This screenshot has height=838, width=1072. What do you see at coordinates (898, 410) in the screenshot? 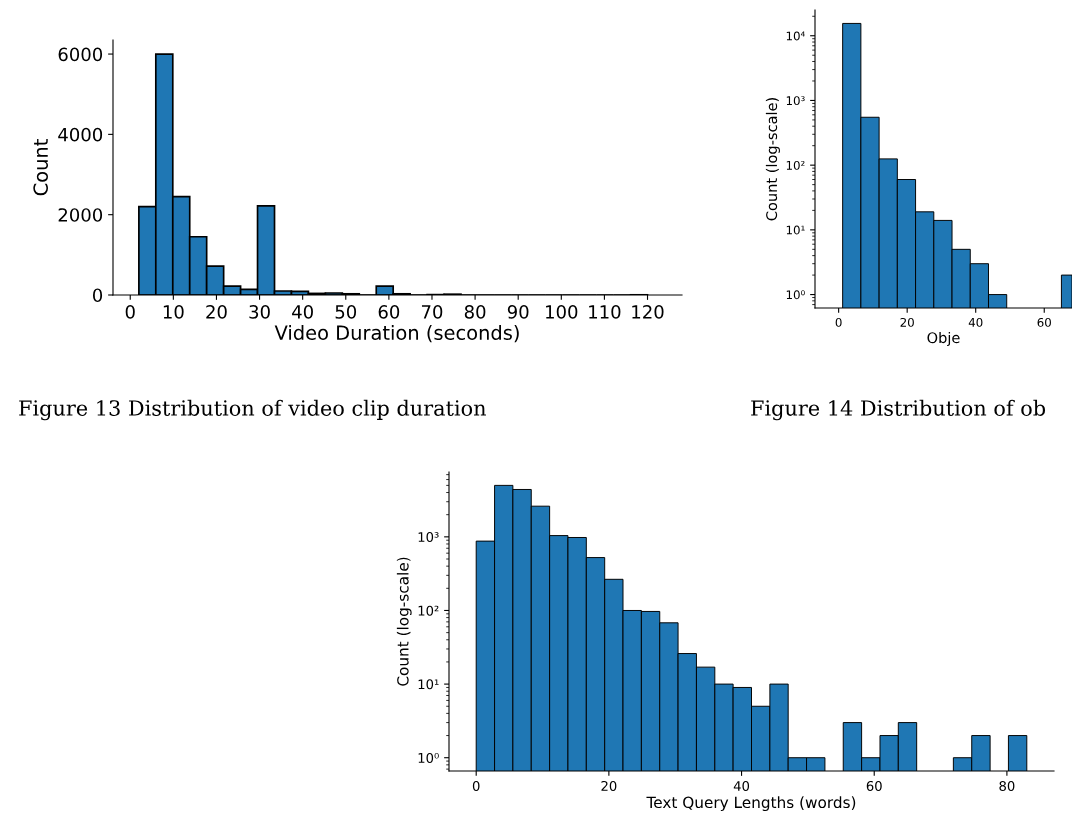
I see `caption: Figure 14 Distribution of ob` at bounding box center [898, 410].